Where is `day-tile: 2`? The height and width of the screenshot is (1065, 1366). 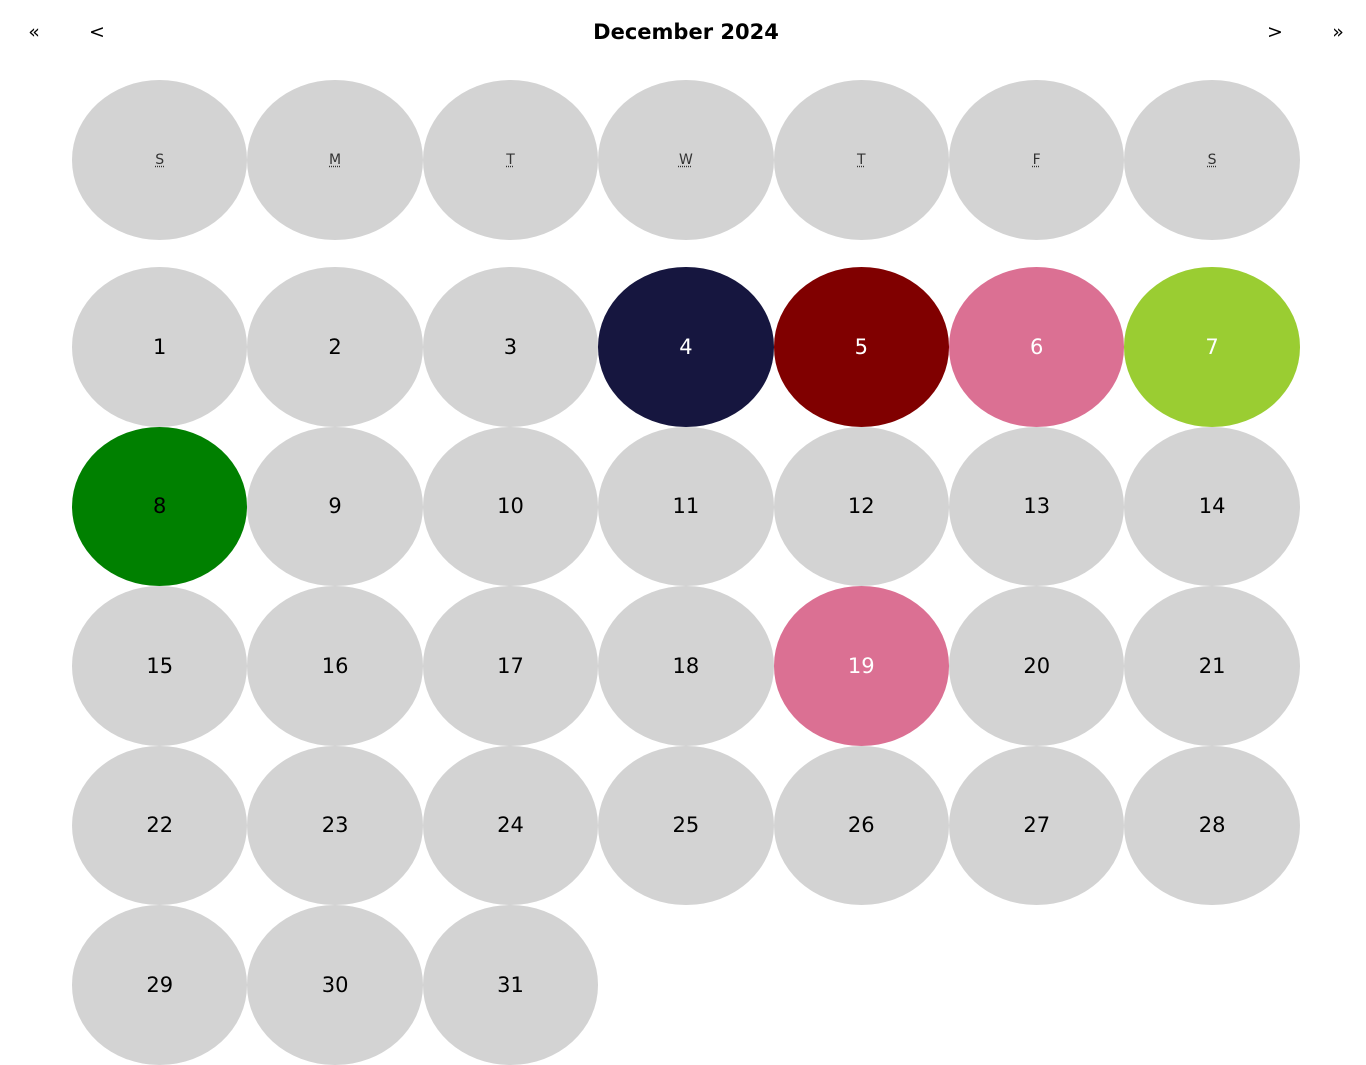
day-tile: 2 is located at coordinates (335, 347).